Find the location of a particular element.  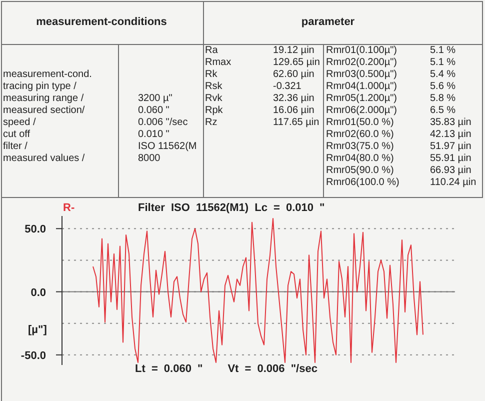

text: Rmr05(90.0 %) 66.93 µin is located at coordinates (399, 170).